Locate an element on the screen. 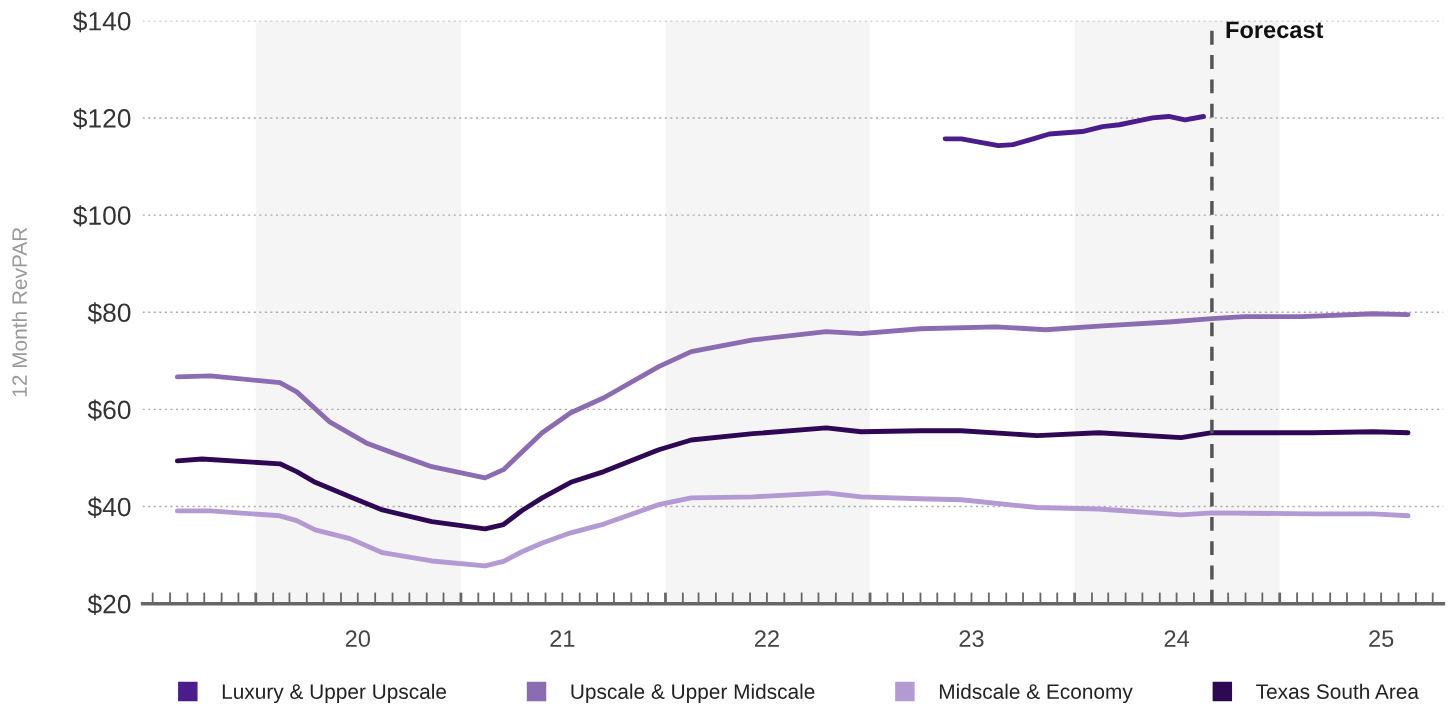  ref-line-label: Forecast is located at coordinates (1275, 30).